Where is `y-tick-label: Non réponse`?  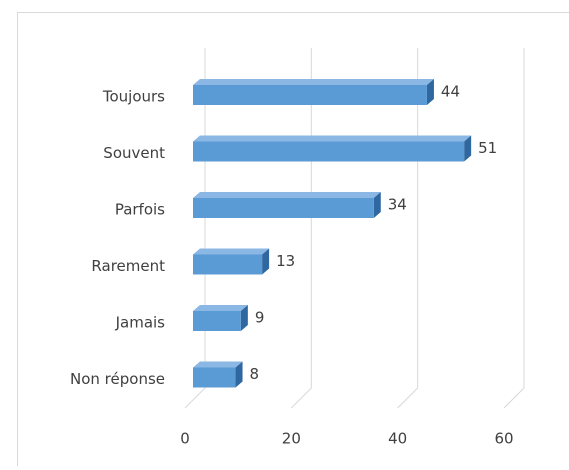 y-tick-label: Non réponse is located at coordinates (117, 379).